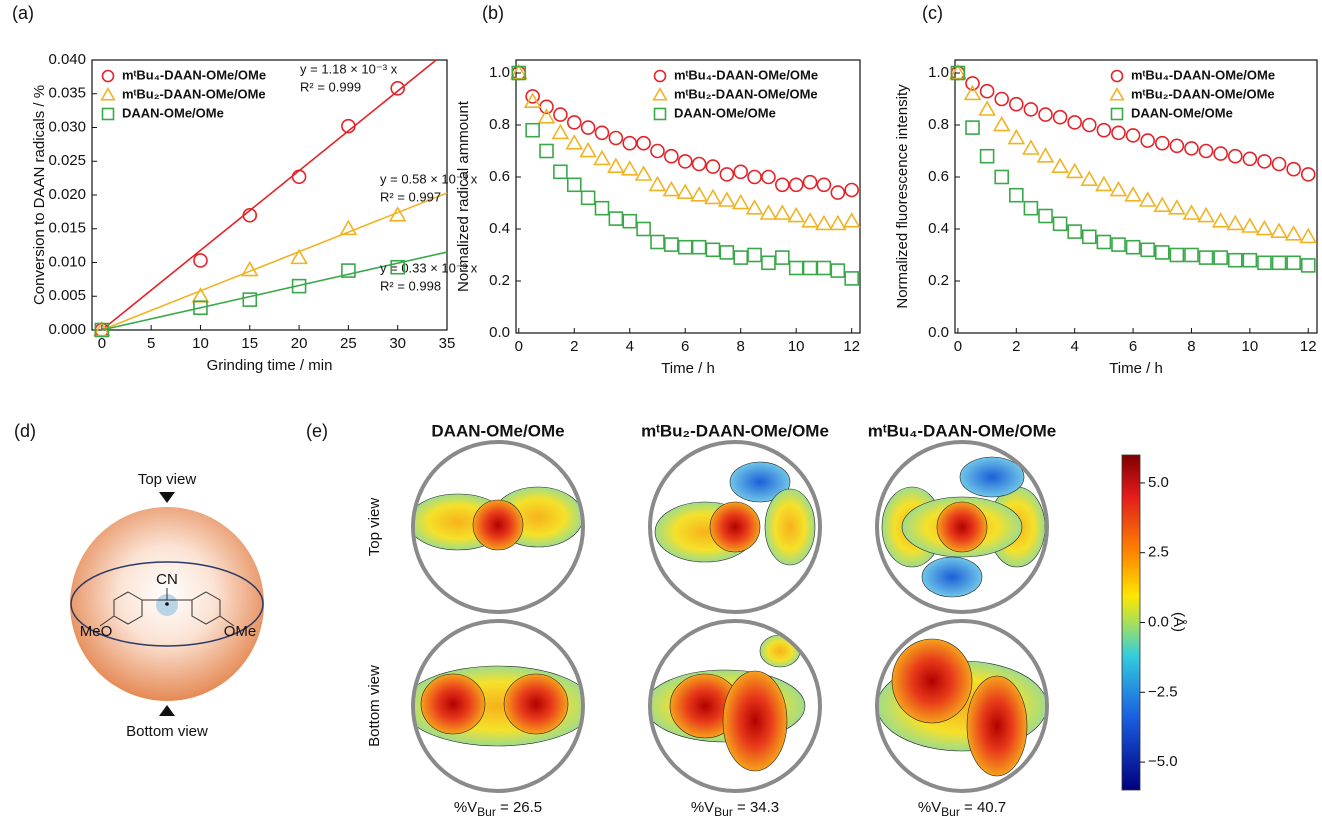 This screenshot has width=1322, height=826. I want to click on panel-label: (e), so click(317, 431).